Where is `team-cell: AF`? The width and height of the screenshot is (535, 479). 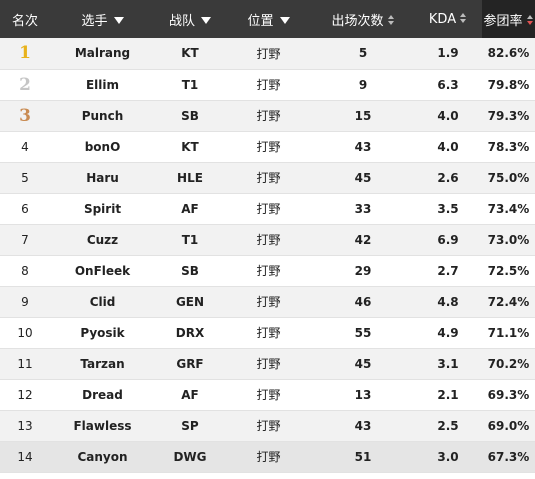 team-cell: AF is located at coordinates (190, 209).